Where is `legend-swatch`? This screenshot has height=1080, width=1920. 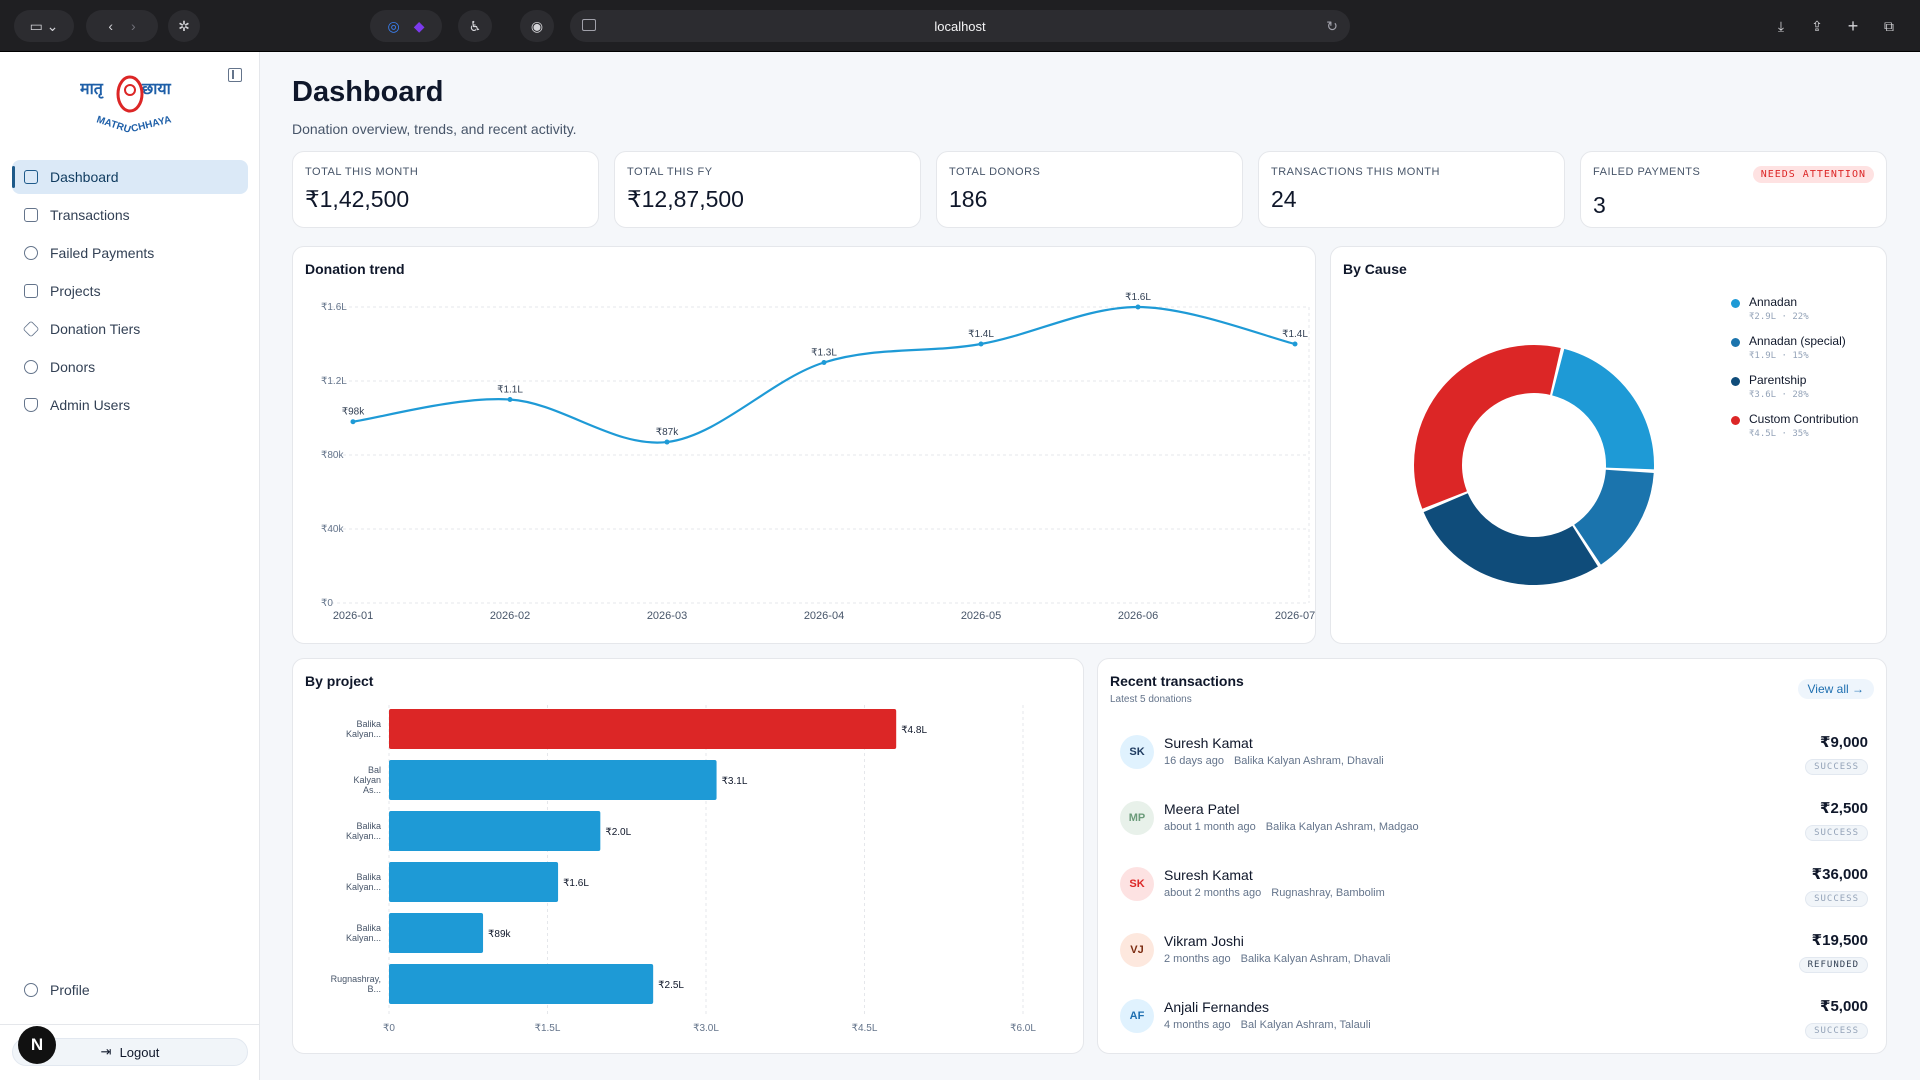 legend-swatch is located at coordinates (1735, 342).